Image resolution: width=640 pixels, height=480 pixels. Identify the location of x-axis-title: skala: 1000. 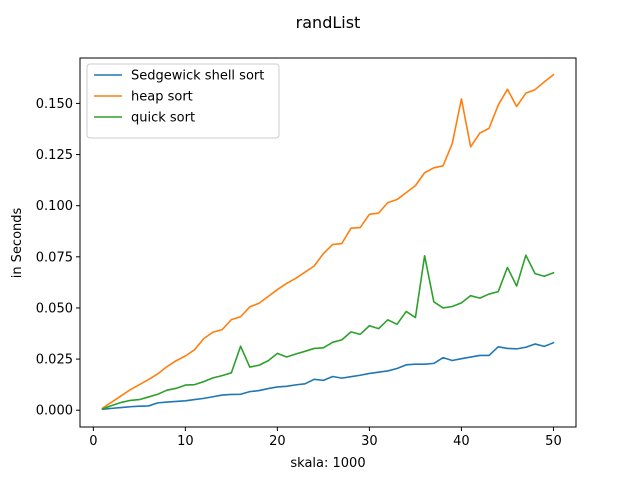
(327, 463).